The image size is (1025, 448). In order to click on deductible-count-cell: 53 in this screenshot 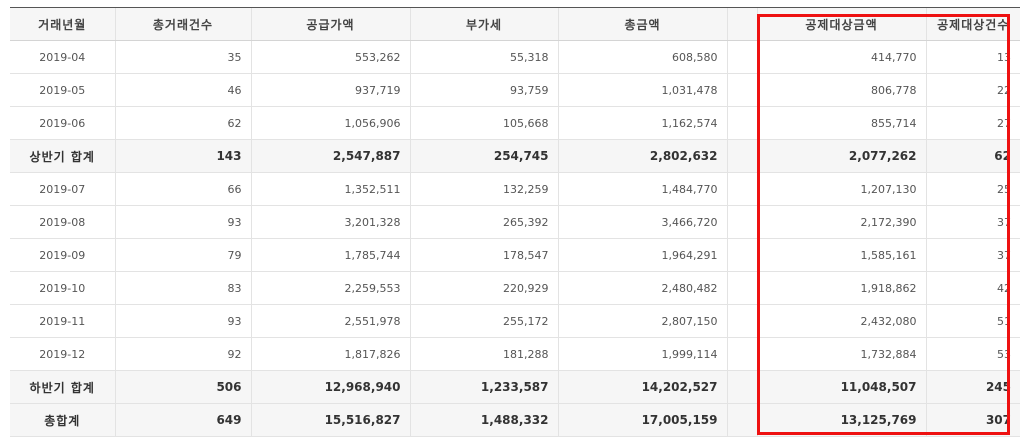, I will do `click(972, 354)`.